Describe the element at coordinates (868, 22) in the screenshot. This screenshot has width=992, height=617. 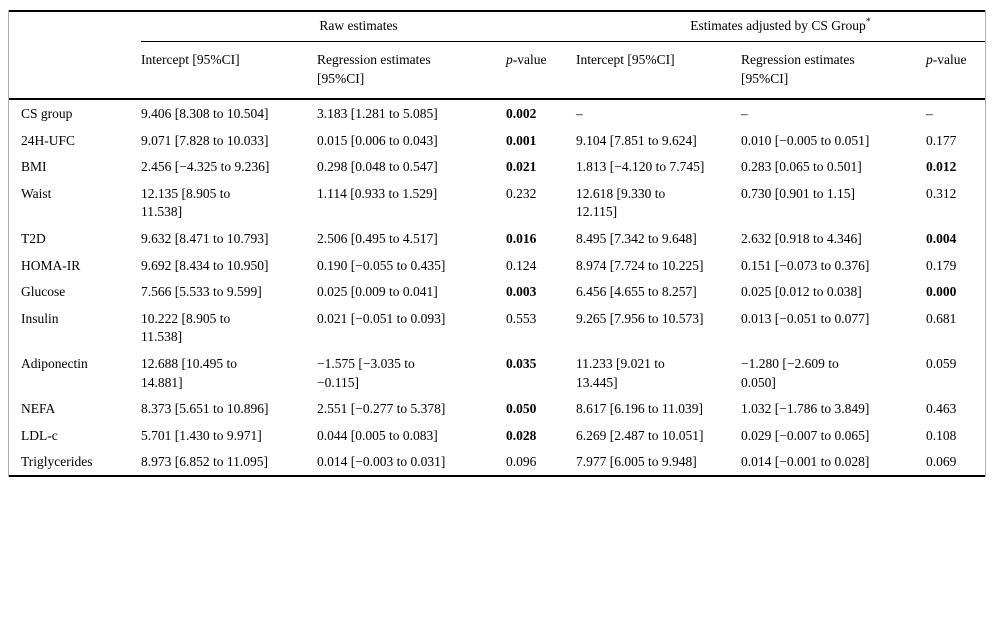
I see `footnote-asterisk: *` at that location.